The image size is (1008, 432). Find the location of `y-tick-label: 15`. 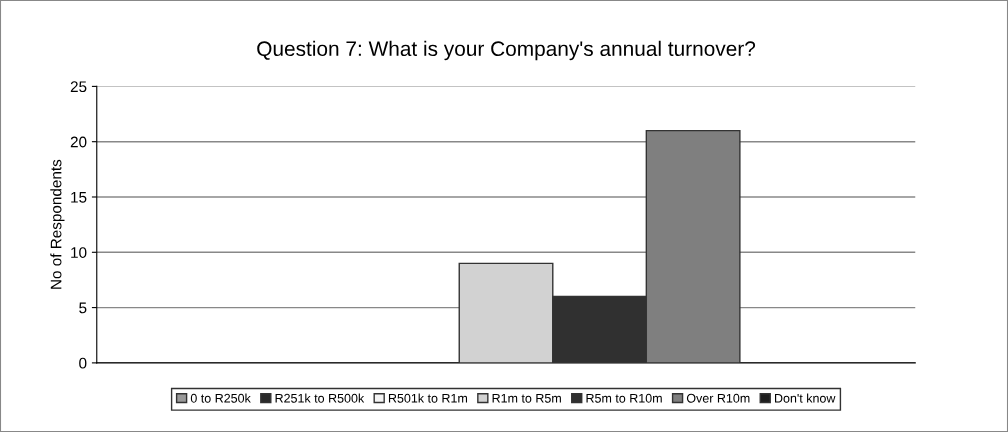

y-tick-label: 15 is located at coordinates (79, 197).